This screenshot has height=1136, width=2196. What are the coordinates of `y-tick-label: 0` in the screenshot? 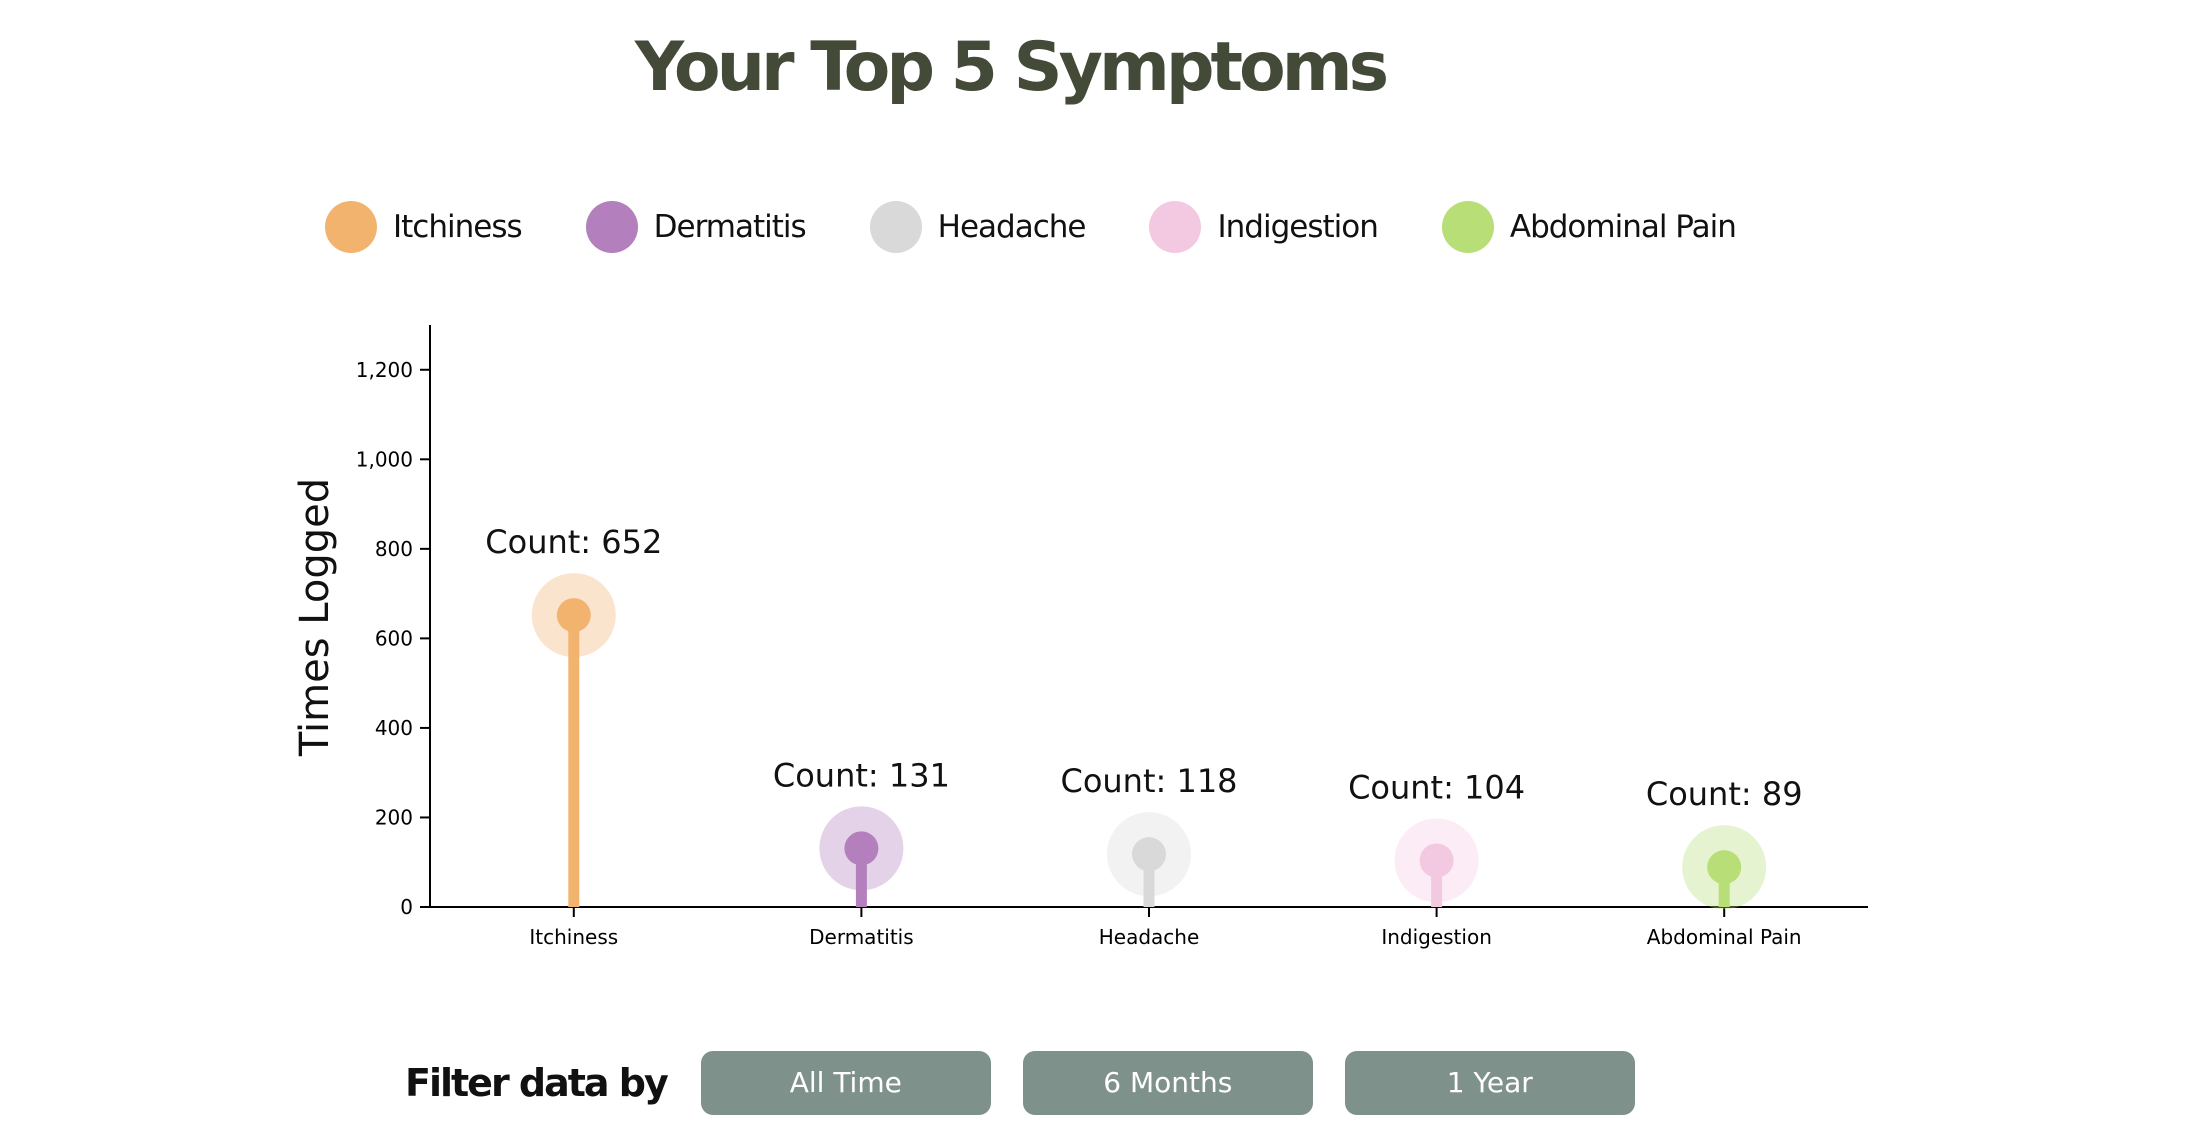 It's located at (406, 907).